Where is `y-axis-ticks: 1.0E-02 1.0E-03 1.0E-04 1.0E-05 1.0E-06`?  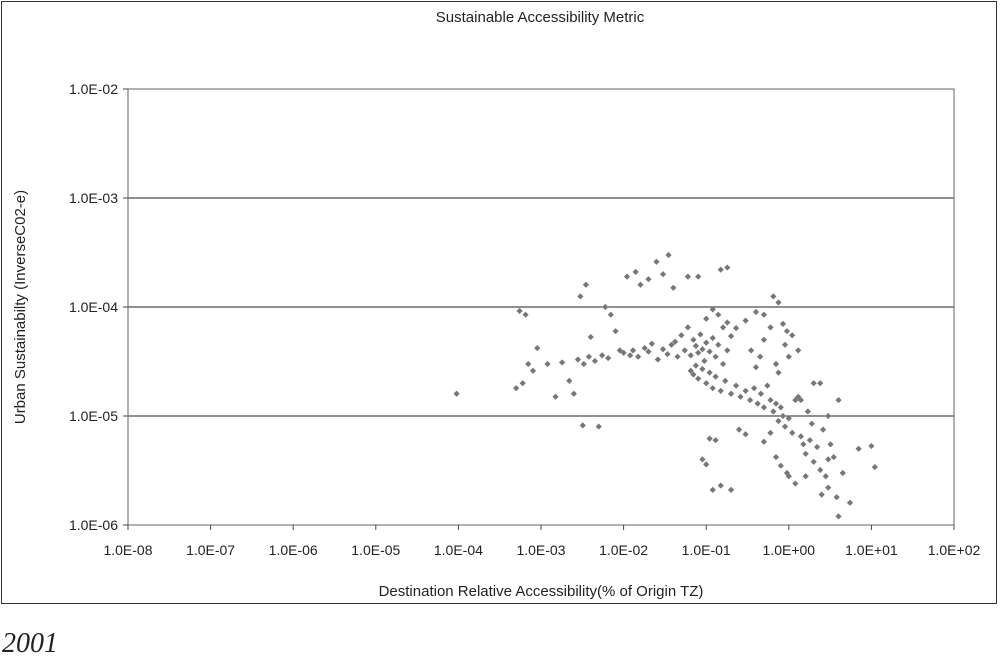 y-axis-ticks: 1.0E-02 1.0E-03 1.0E-04 1.0E-05 1.0E-06 is located at coordinates (98, 307).